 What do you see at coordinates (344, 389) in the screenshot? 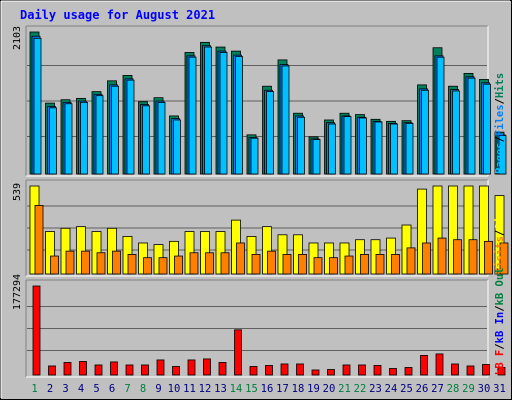
I see `x-tick-label-21: 21` at bounding box center [344, 389].